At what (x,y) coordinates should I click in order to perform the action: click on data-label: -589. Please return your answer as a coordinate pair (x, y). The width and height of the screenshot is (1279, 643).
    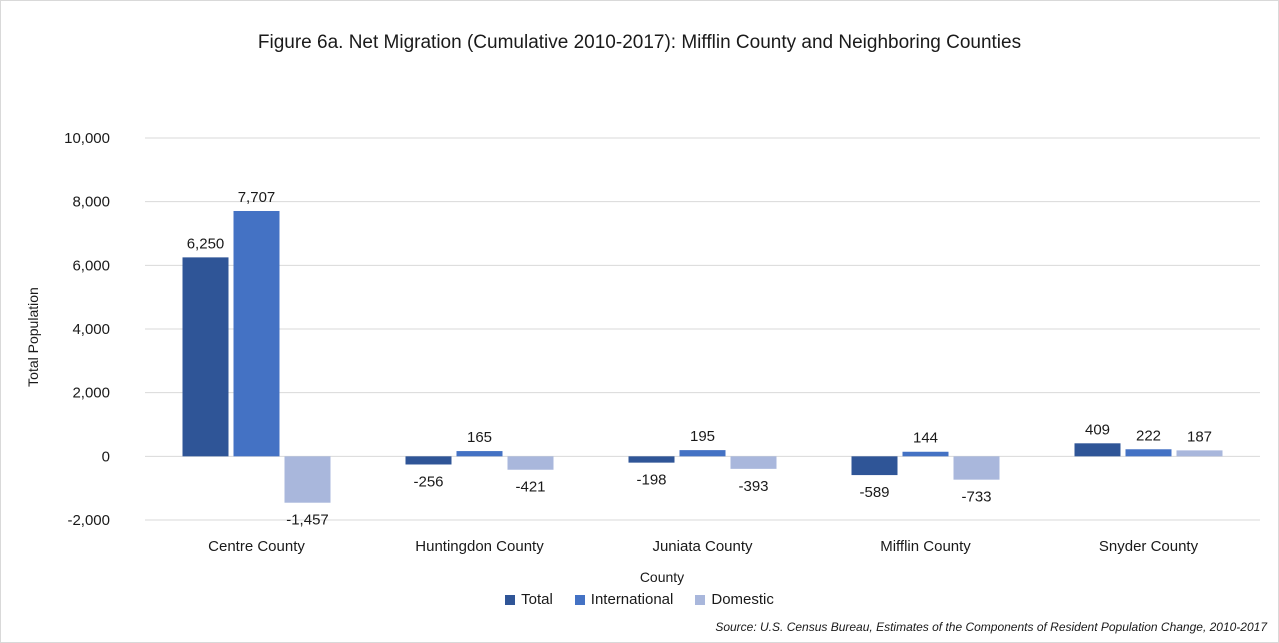
    Looking at the image, I should click on (874, 492).